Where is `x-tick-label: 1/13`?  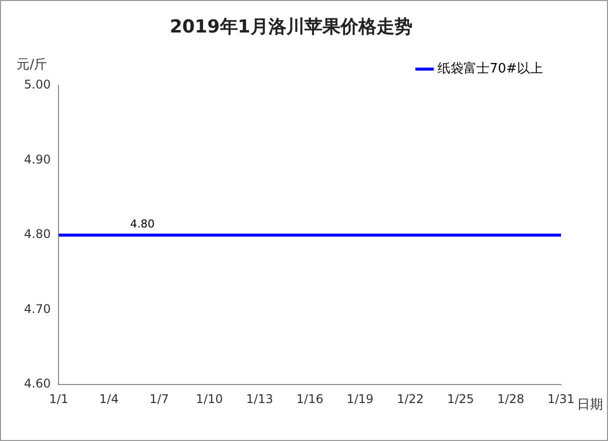 x-tick-label: 1/13 is located at coordinates (260, 399).